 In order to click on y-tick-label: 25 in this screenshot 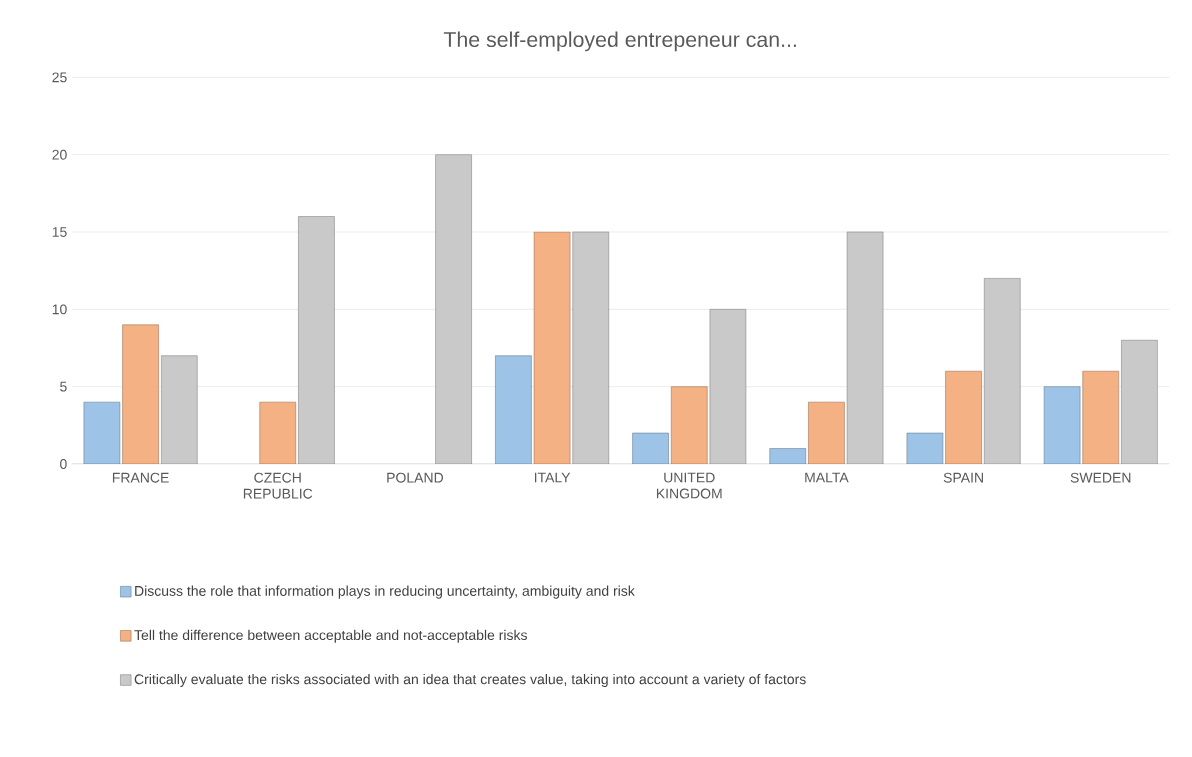, I will do `click(59, 77)`.